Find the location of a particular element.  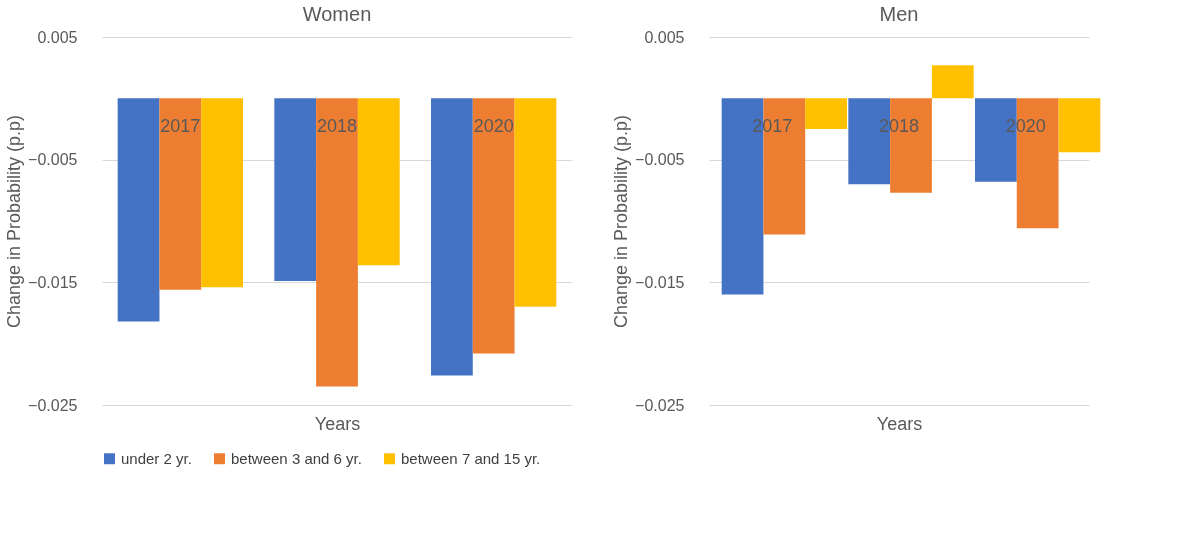

chart-title: Men is located at coordinates (899, 14).